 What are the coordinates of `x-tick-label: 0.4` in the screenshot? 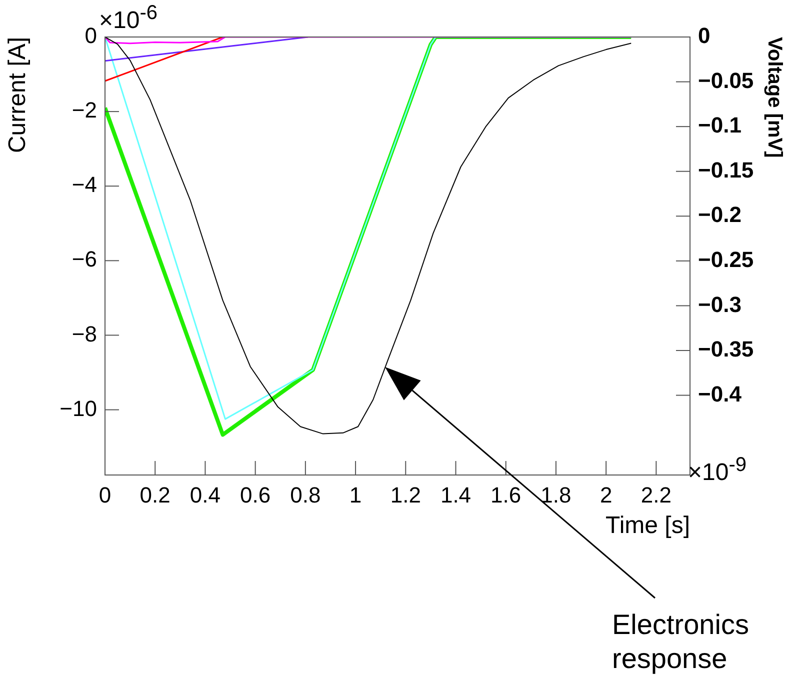 It's located at (205, 495).